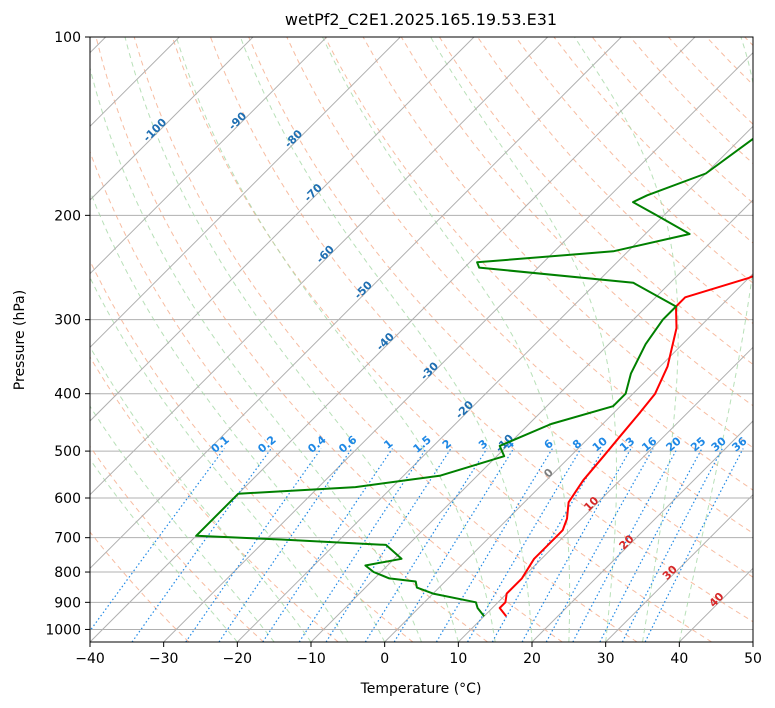  Describe the element at coordinates (155, 130) in the screenshot. I see `isotherm-label: -100` at that location.